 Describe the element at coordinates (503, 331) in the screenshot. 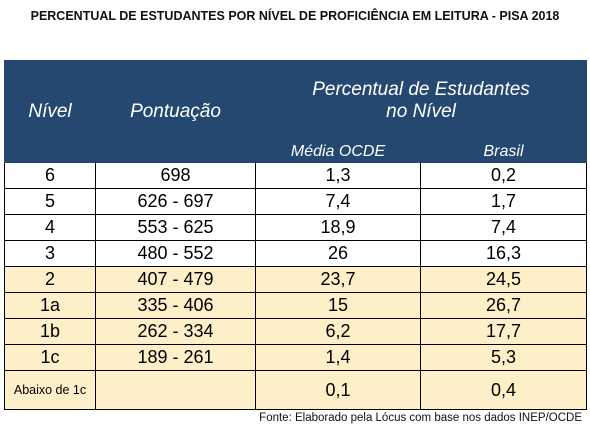

I see `table-cell: 17,7` at that location.